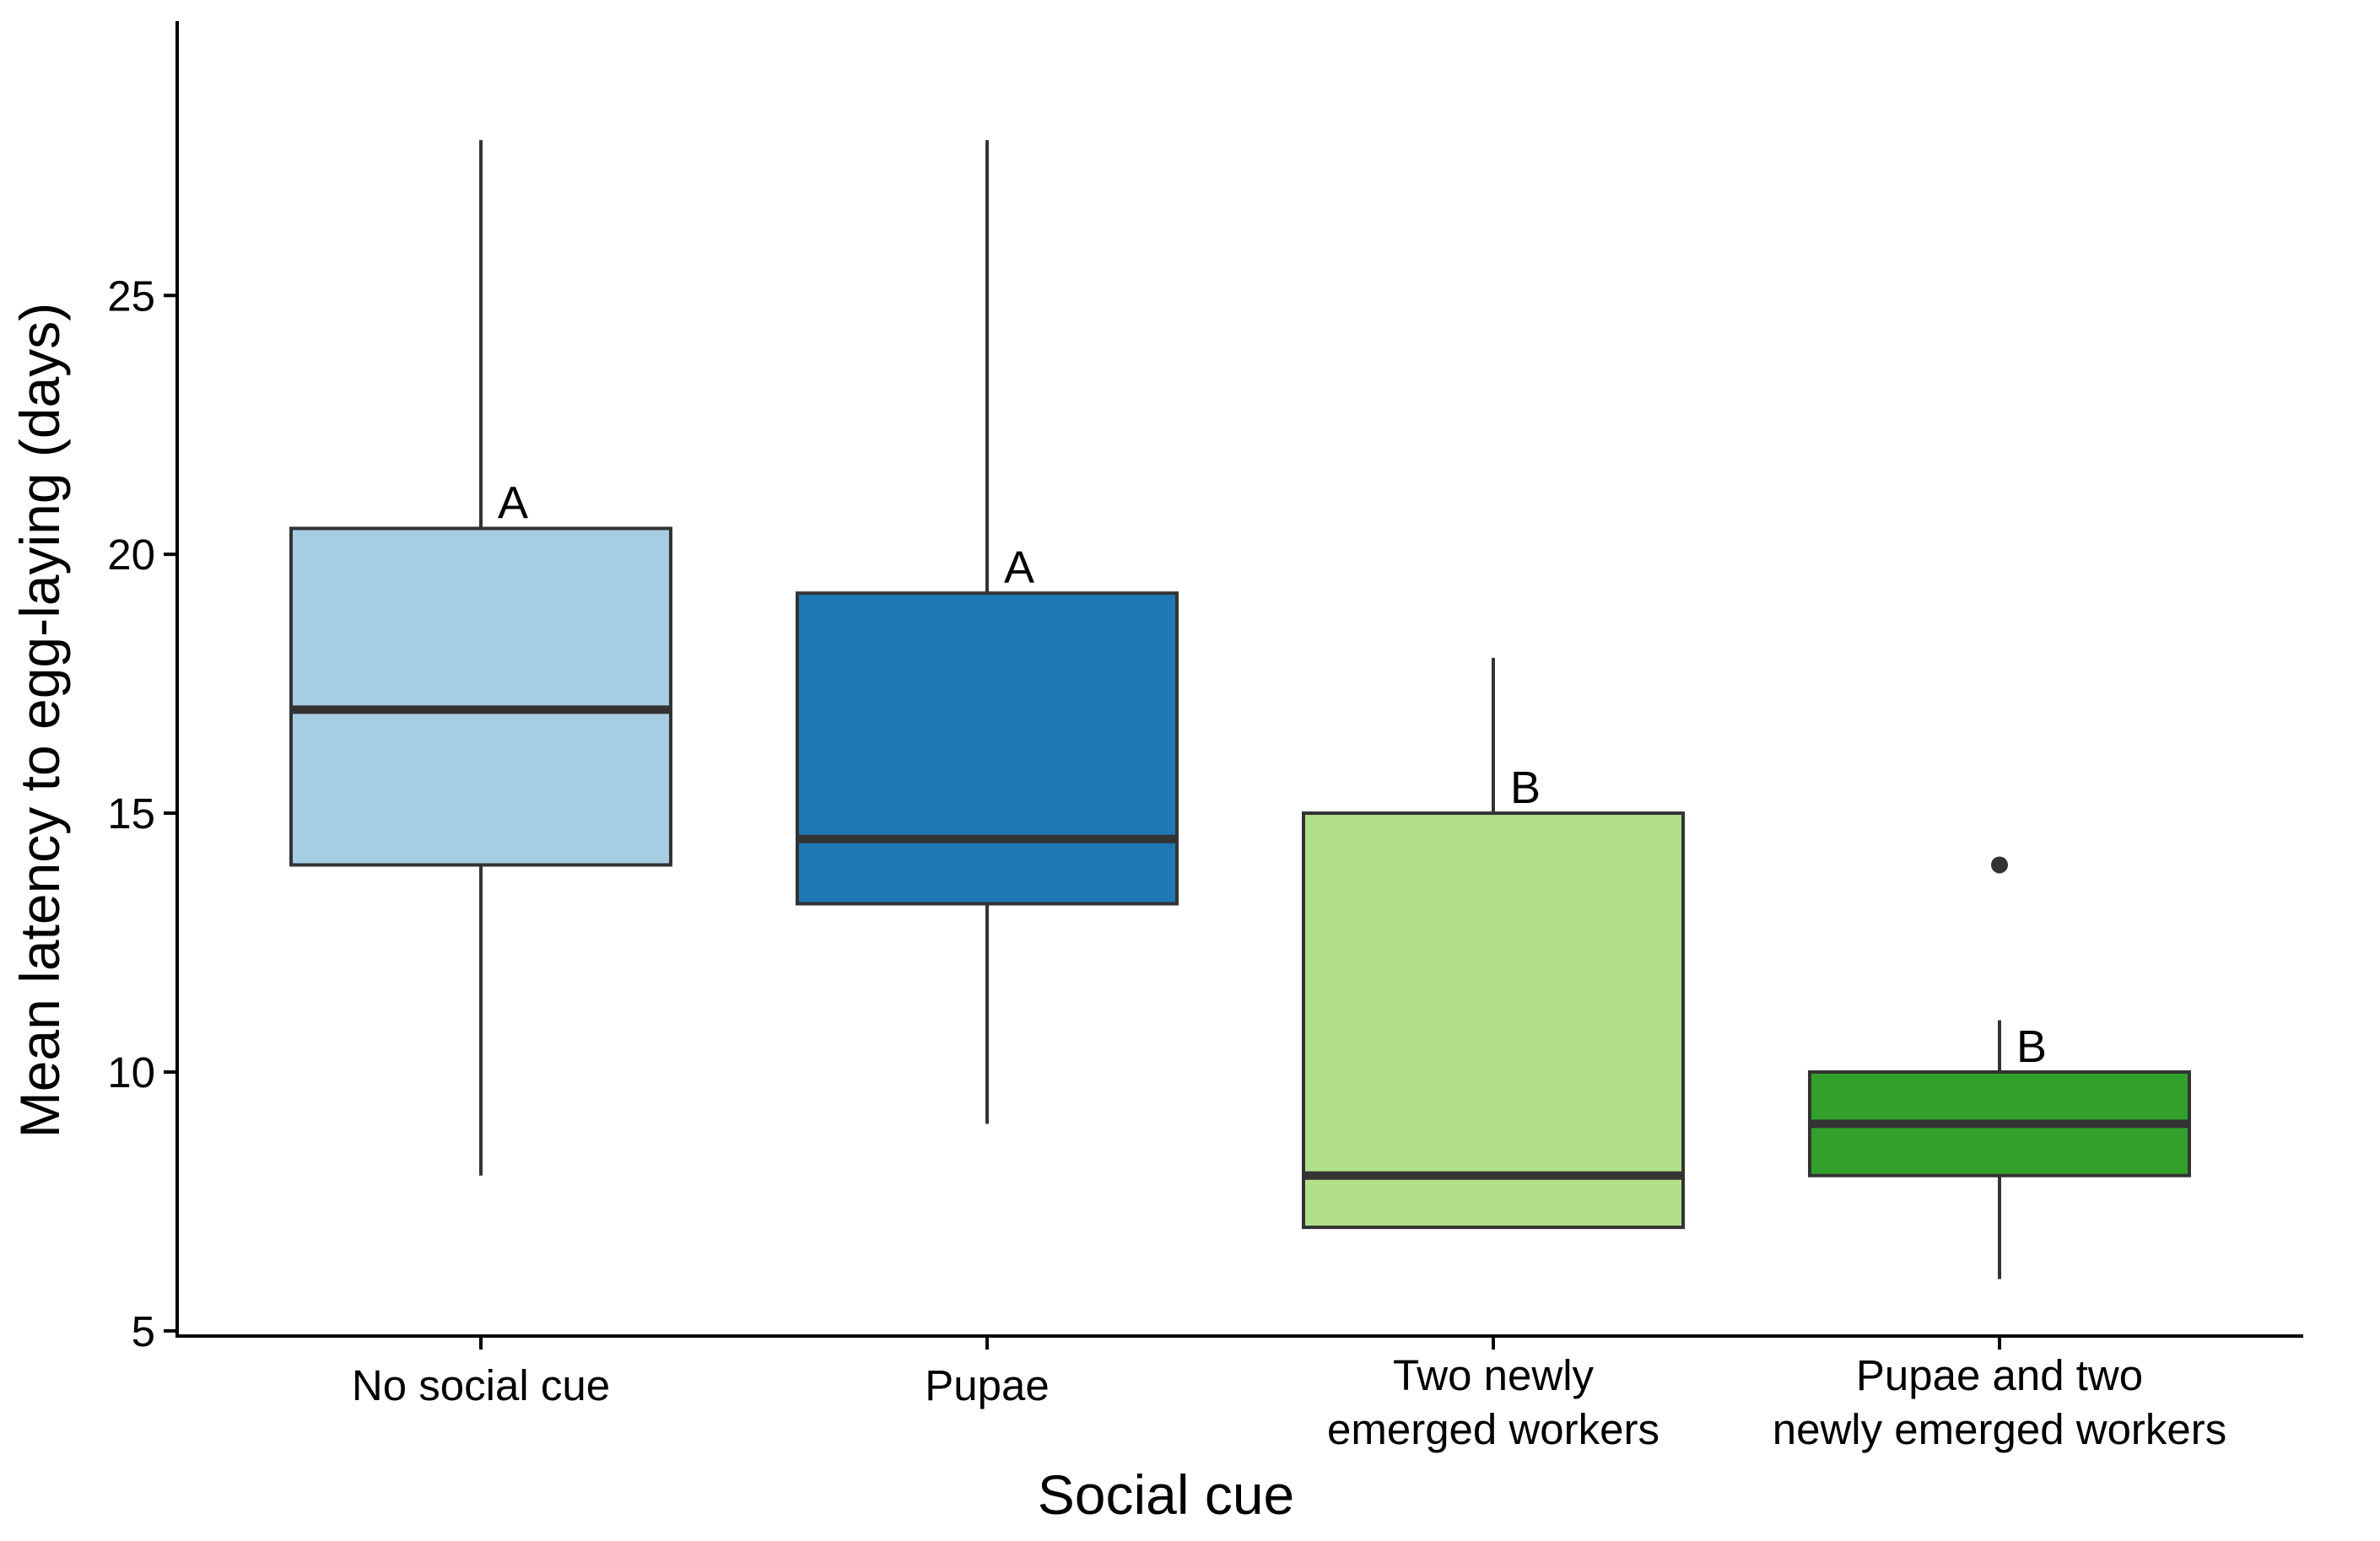 This screenshot has height=1541, width=2380. What do you see at coordinates (131, 555) in the screenshot?
I see `y-tick-label: 20` at bounding box center [131, 555].